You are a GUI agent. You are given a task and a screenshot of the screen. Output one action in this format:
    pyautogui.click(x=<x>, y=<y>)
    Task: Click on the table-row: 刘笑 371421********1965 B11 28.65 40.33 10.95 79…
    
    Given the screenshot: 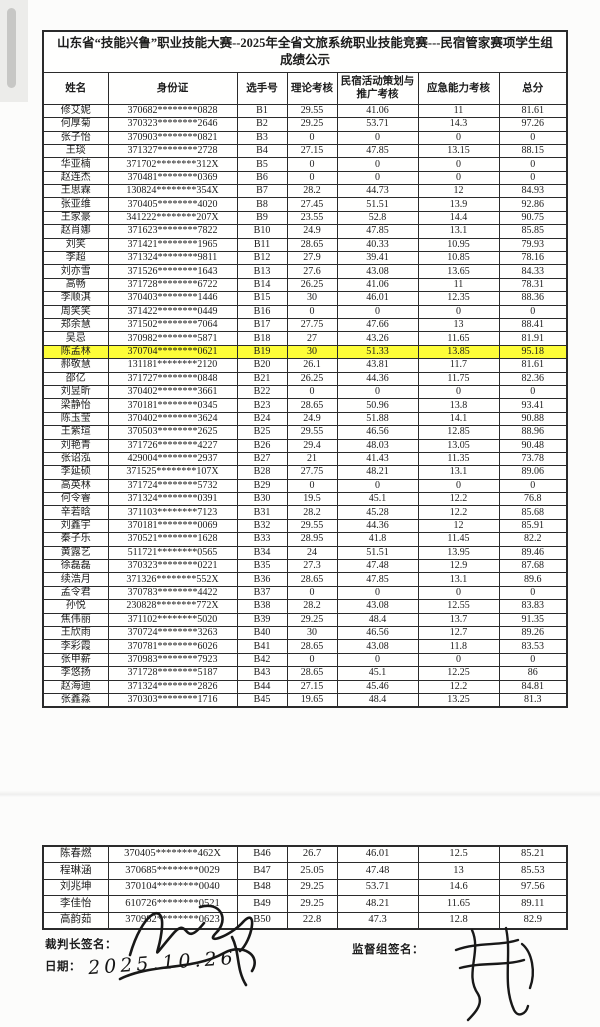 What is the action you would take?
    pyautogui.click(x=305, y=245)
    